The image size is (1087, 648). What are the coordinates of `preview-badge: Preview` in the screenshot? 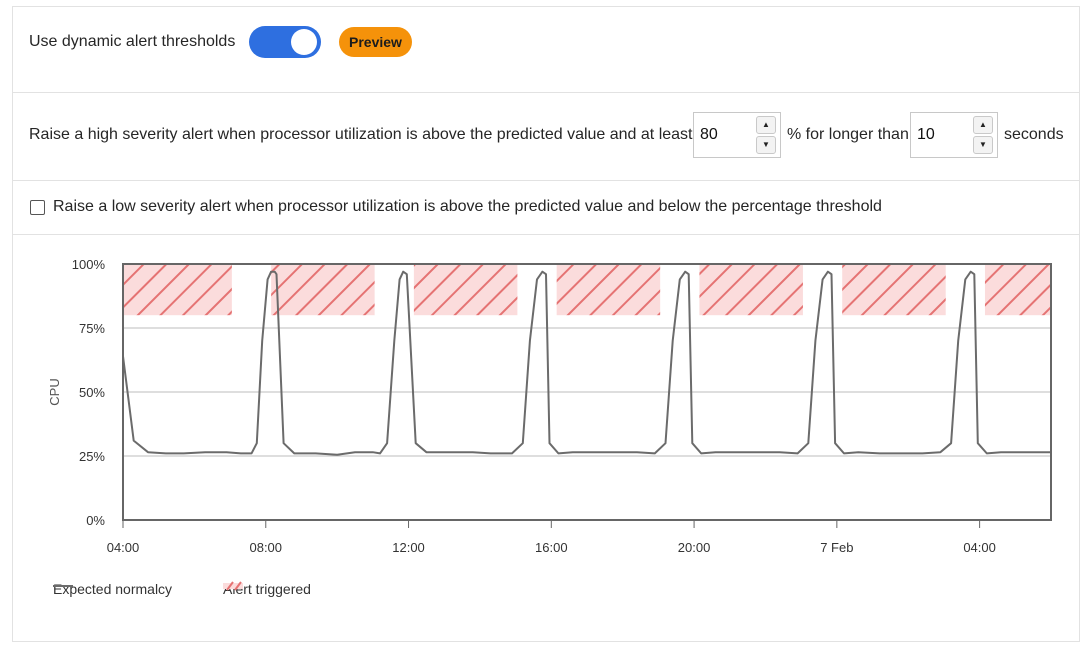 It's located at (375, 42).